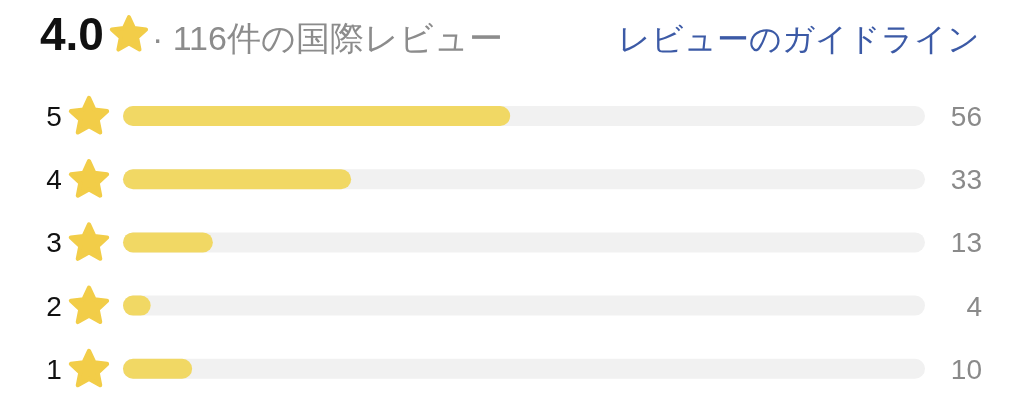 Image resolution: width=1024 pixels, height=414 pixels. What do you see at coordinates (974, 306) in the screenshot?
I see `data-label: 4` at bounding box center [974, 306].